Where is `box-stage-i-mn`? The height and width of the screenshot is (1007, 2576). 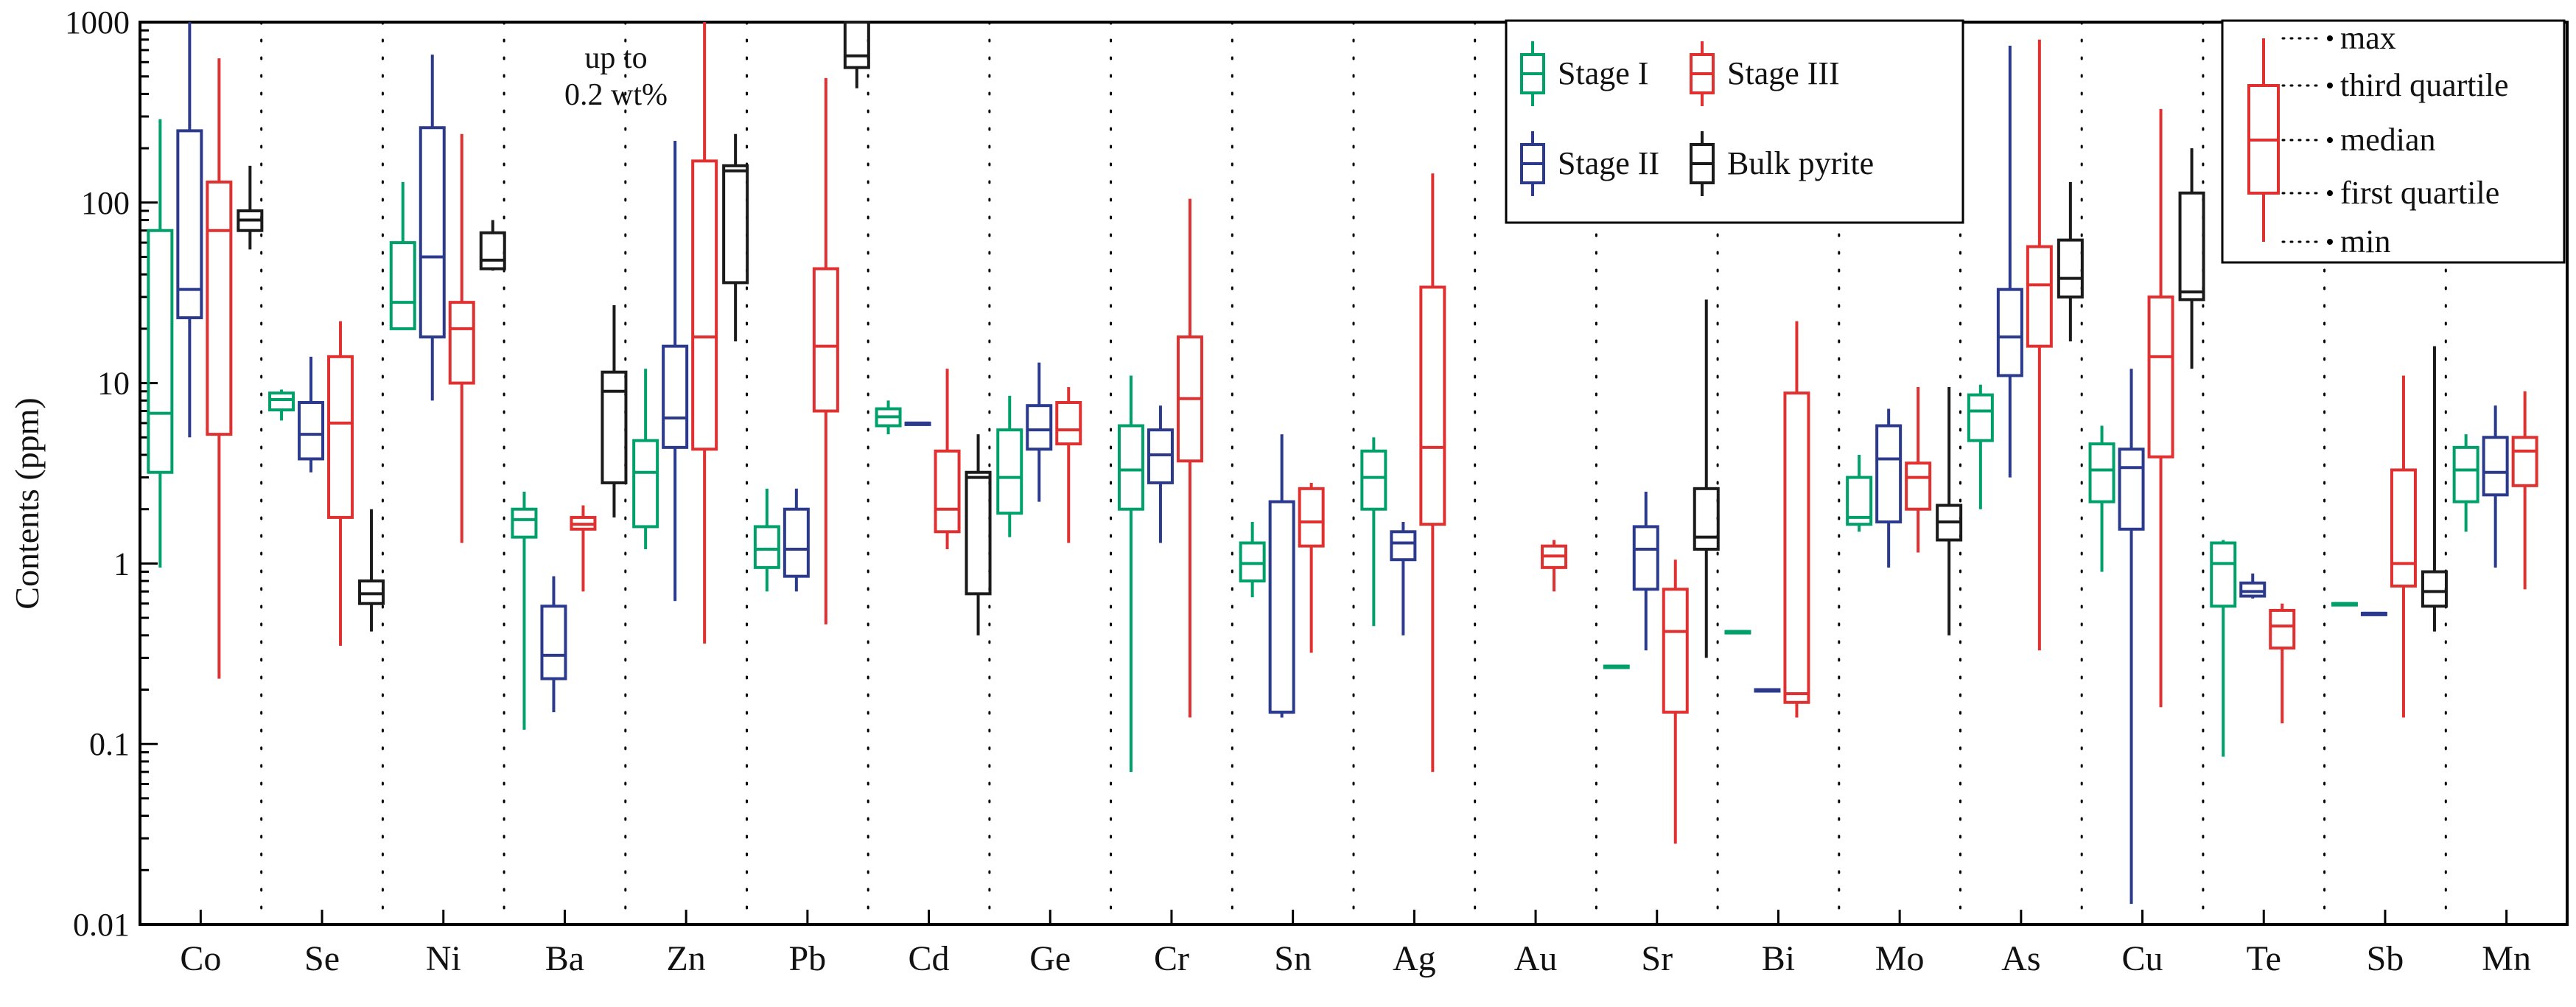
box-stage-i-mn is located at coordinates (2465, 483).